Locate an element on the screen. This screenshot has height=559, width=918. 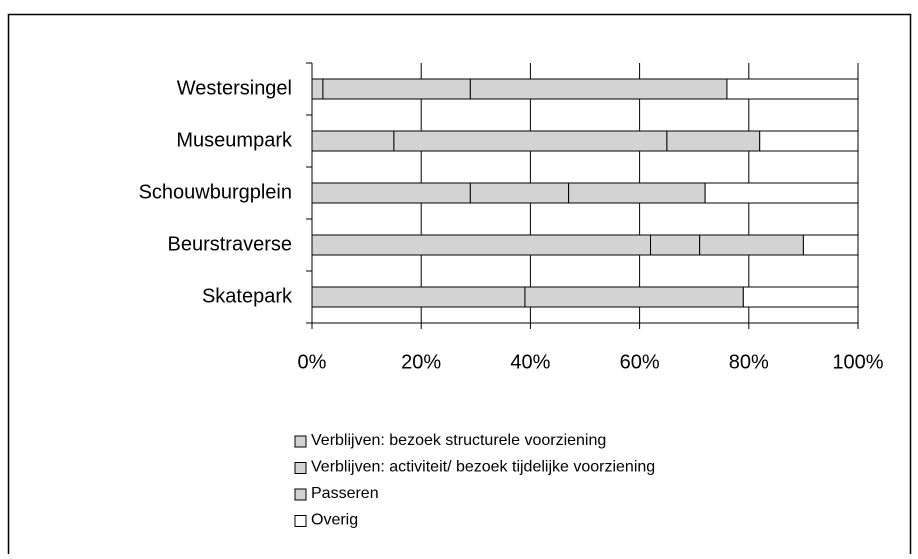
y-tick-label: Schouwburgplein is located at coordinates (215, 192).